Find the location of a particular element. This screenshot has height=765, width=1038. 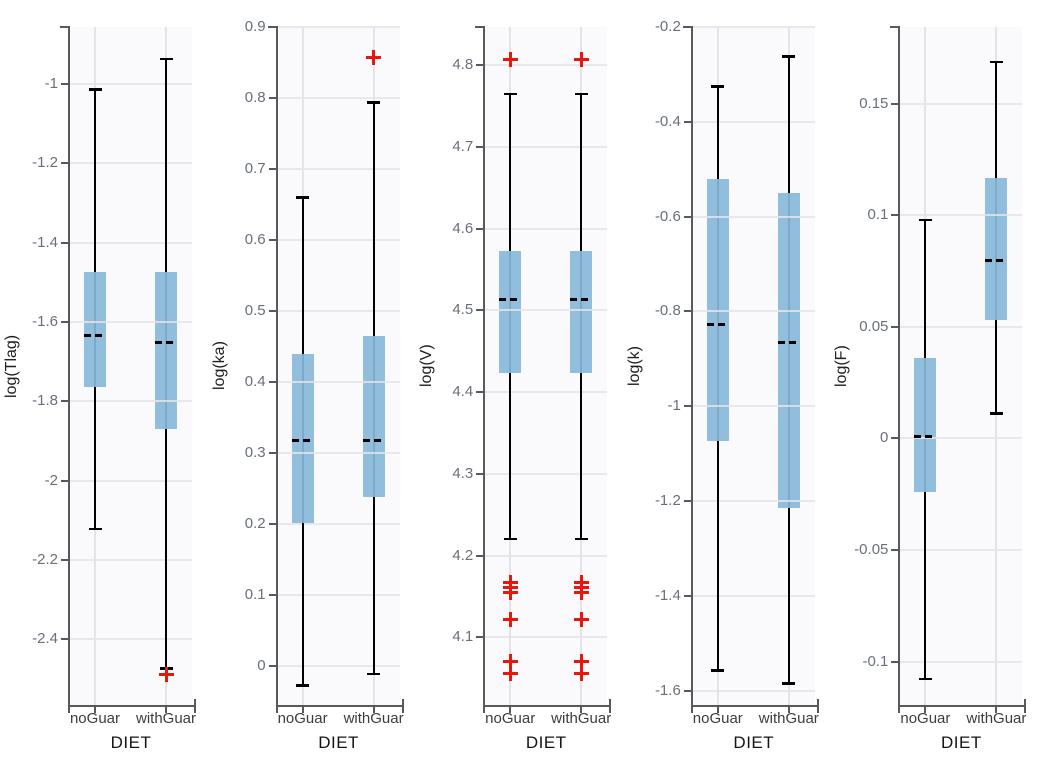

y-tick-label: 0.3 is located at coordinates (255, 452).